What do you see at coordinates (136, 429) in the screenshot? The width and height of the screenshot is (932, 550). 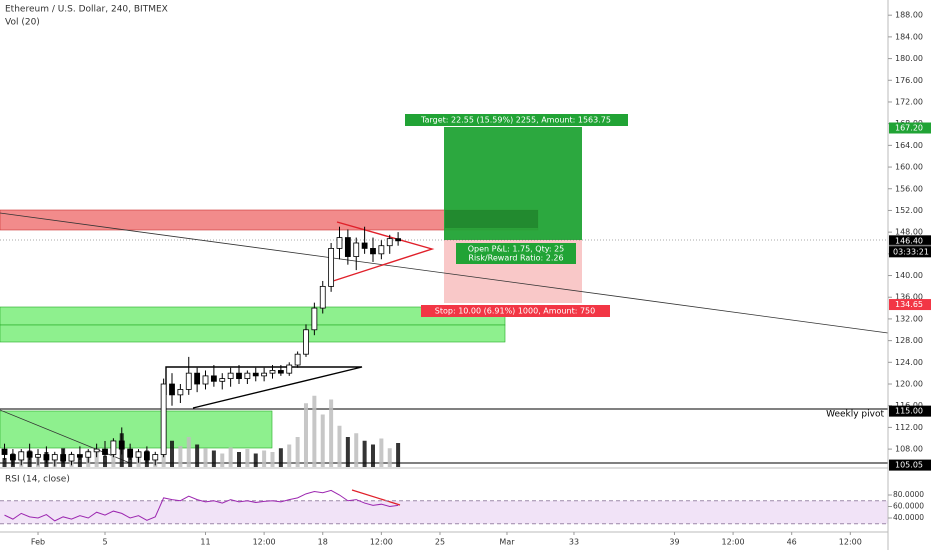 I see `support-zone` at bounding box center [136, 429].